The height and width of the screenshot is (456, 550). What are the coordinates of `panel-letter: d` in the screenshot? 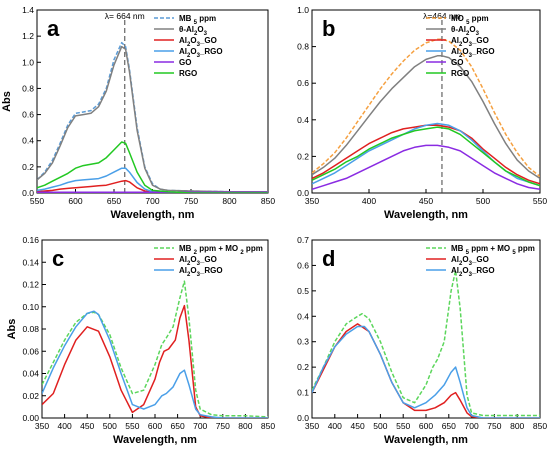 It's located at (328, 258).